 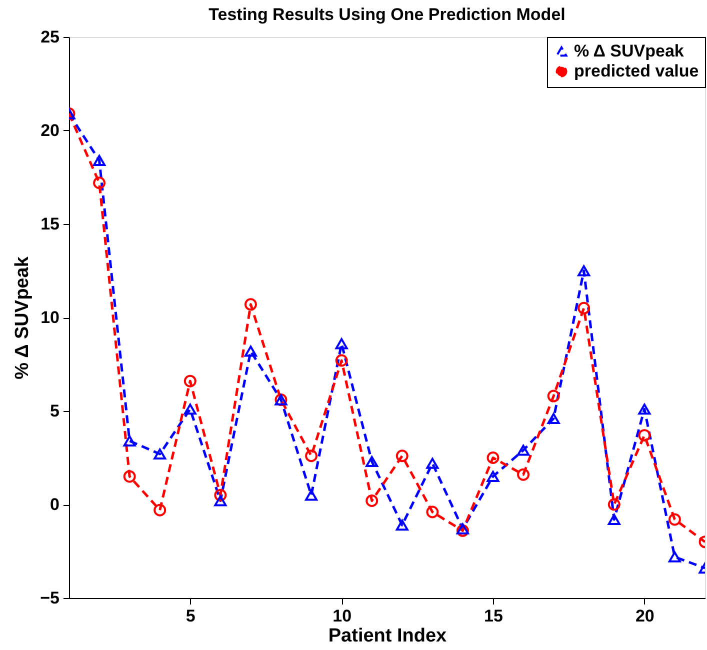 I want to click on y-axis-title: % Δ SUVpeak, so click(x=23, y=318).